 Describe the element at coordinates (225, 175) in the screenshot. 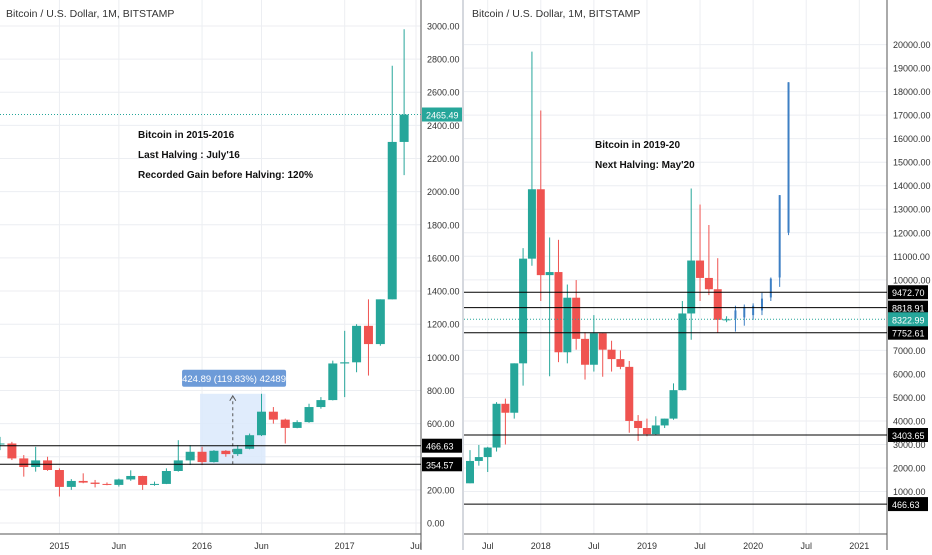

I see `annotation-text: Recorded Gain before Halving: 120%` at that location.